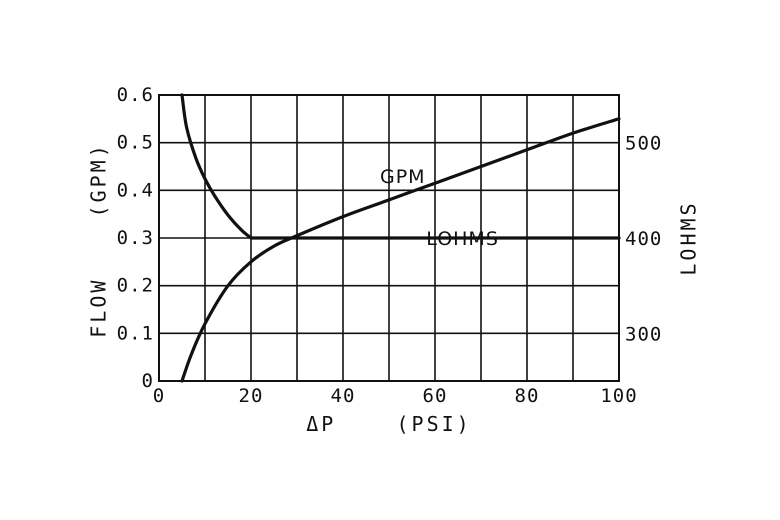  Describe the element at coordinates (135, 333) in the screenshot. I see `y-tick-label-left: 0.1` at that location.